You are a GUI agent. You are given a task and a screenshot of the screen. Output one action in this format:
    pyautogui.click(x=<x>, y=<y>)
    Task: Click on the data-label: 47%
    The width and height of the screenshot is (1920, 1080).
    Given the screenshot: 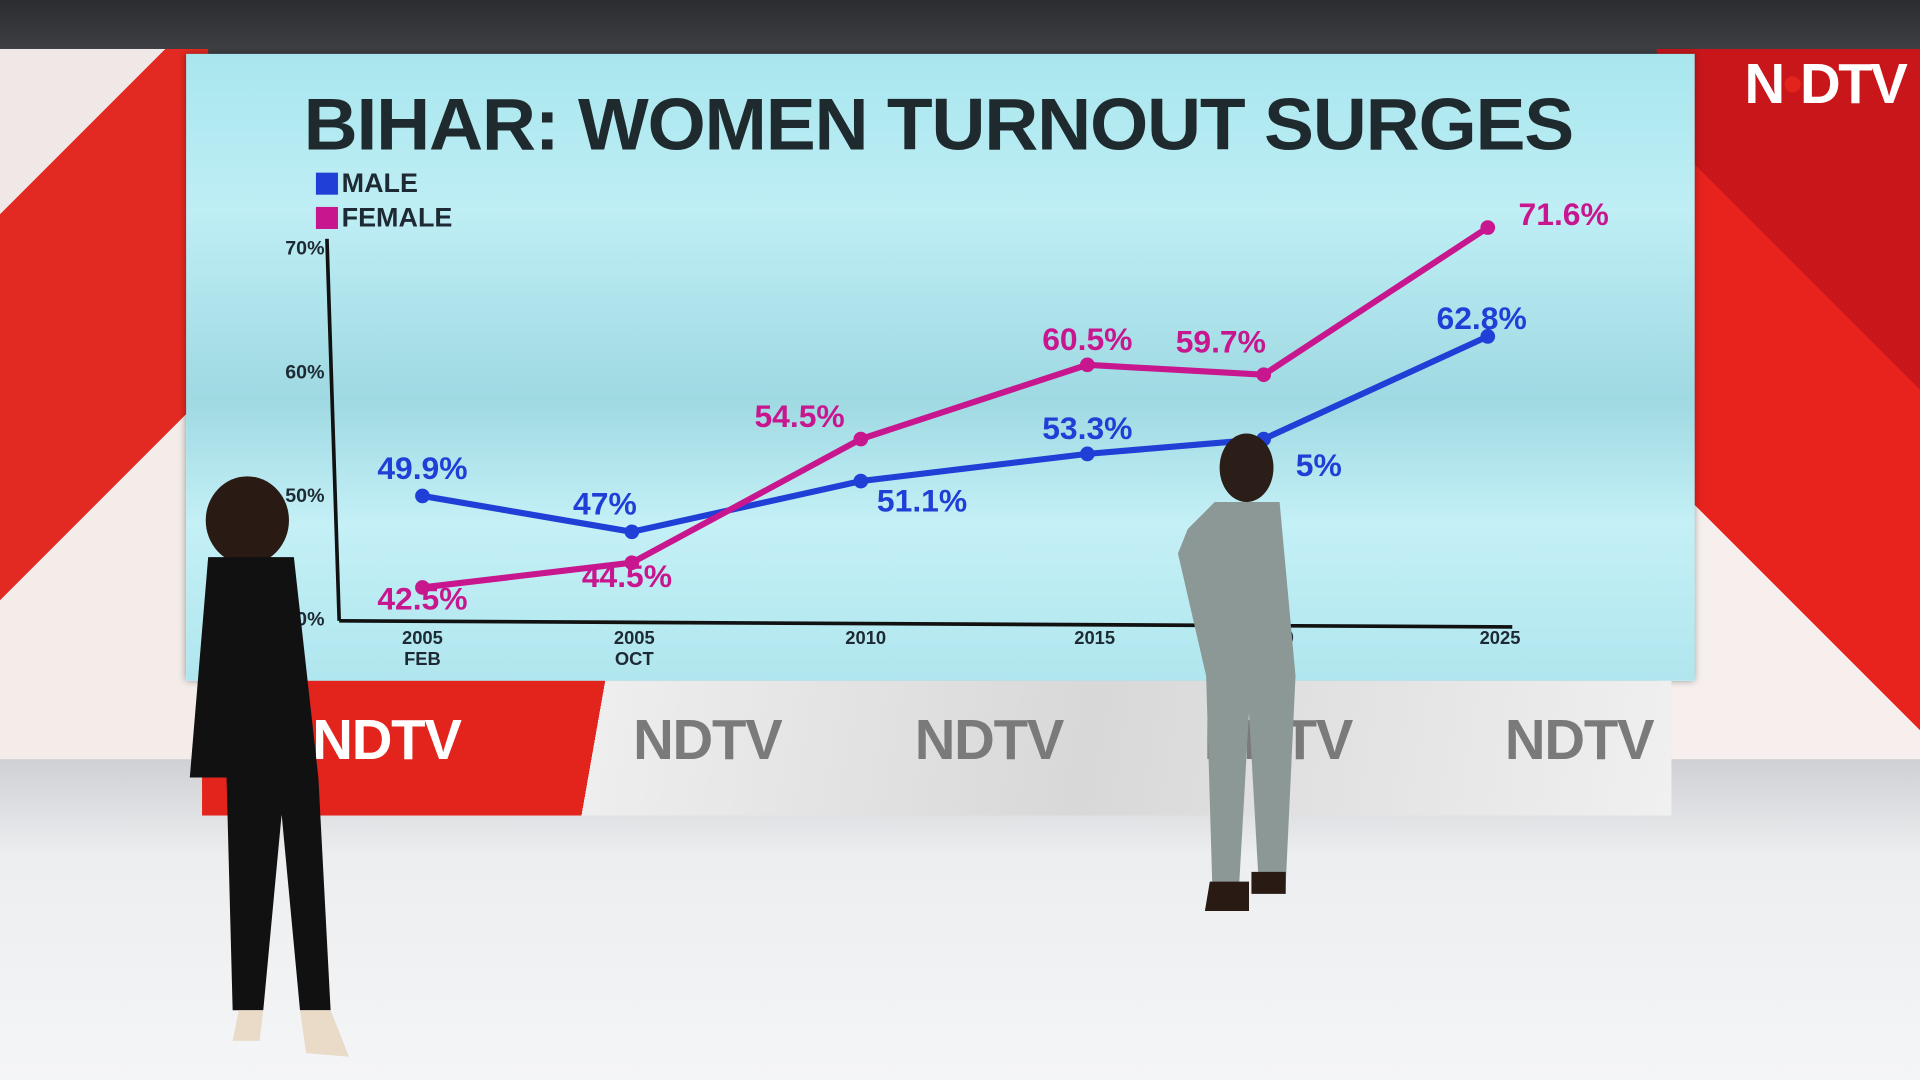 What is the action you would take?
    pyautogui.click(x=605, y=504)
    